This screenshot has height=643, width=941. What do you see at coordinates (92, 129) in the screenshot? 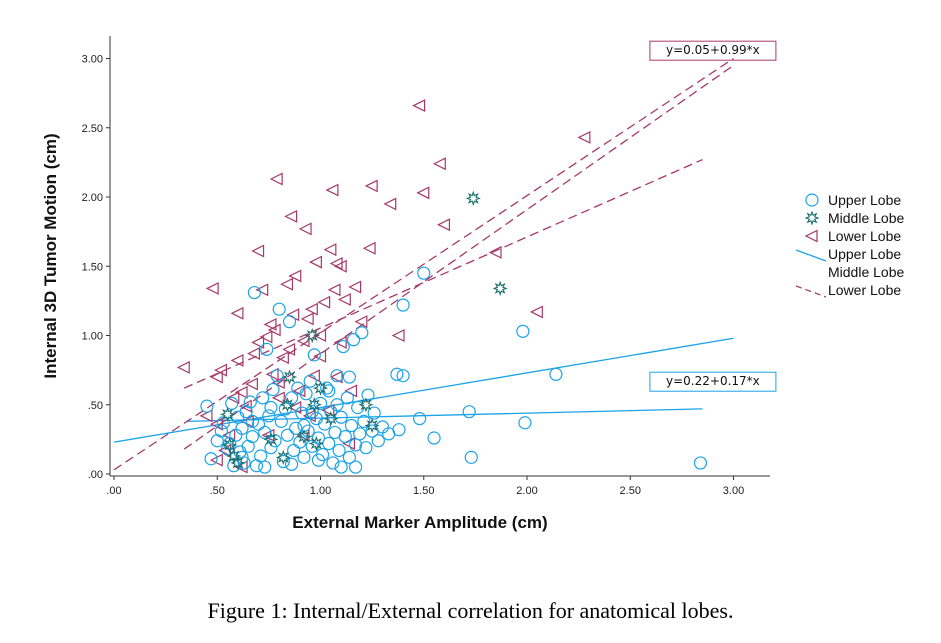
I see `y-tick-label: 2.50` at bounding box center [92, 129].